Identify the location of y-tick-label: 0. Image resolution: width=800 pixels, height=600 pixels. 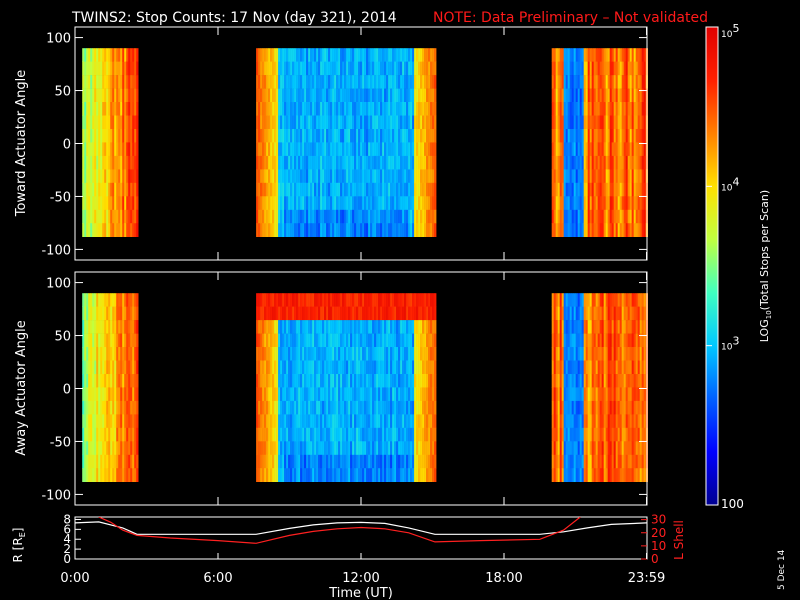
(67, 390).